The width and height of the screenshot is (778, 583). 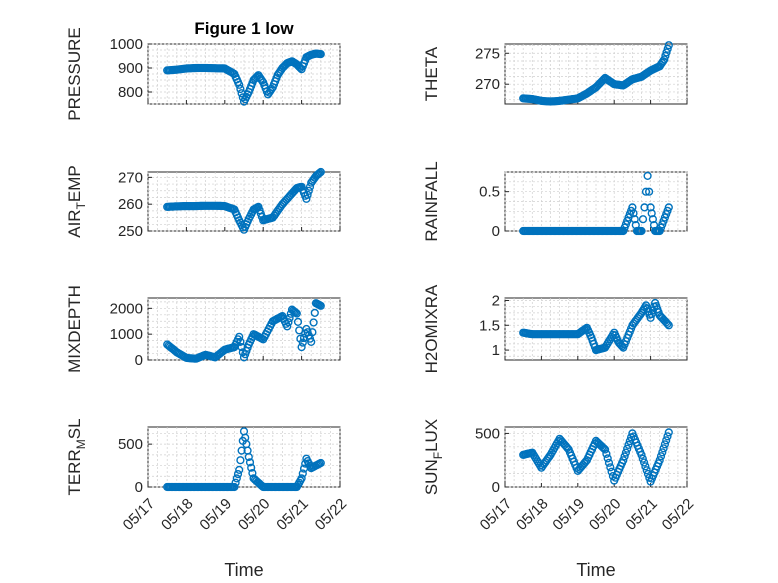 I want to click on y-tick-label: 1, so click(x=496, y=350).